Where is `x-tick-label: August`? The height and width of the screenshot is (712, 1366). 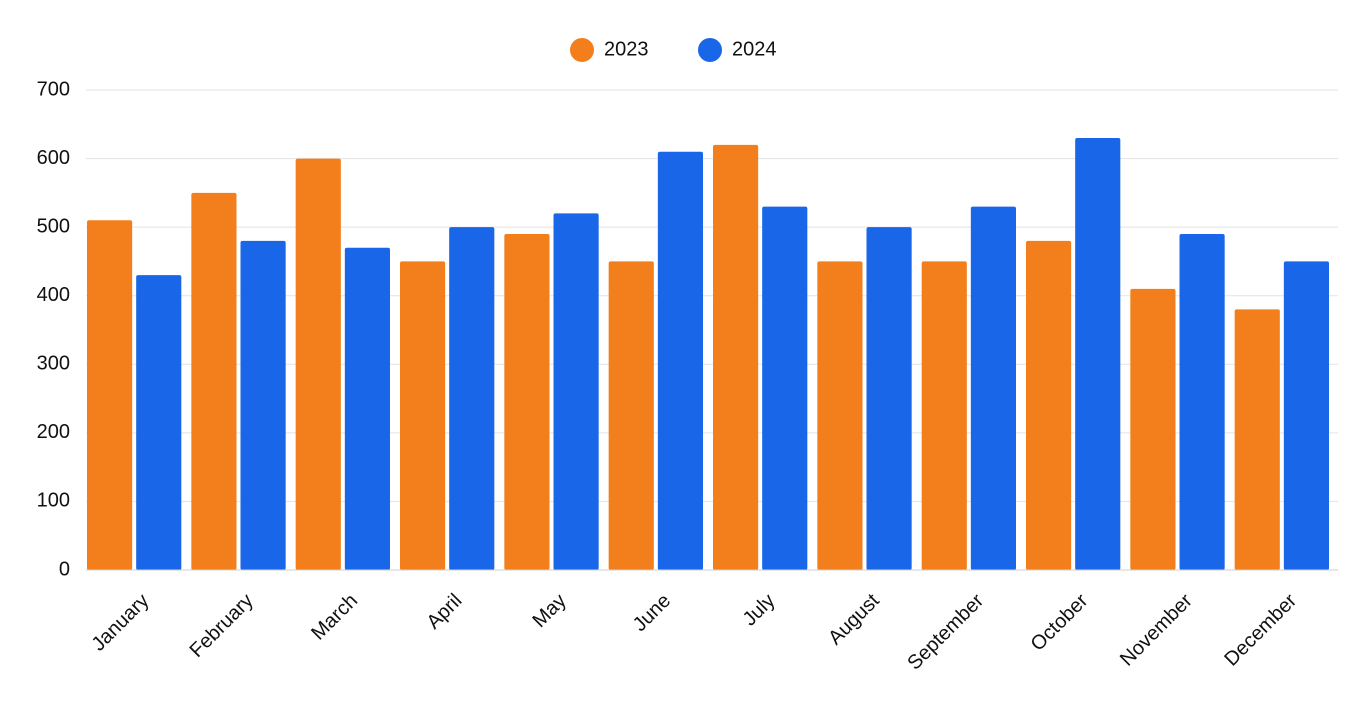
x-tick-label: August is located at coordinates (854, 619).